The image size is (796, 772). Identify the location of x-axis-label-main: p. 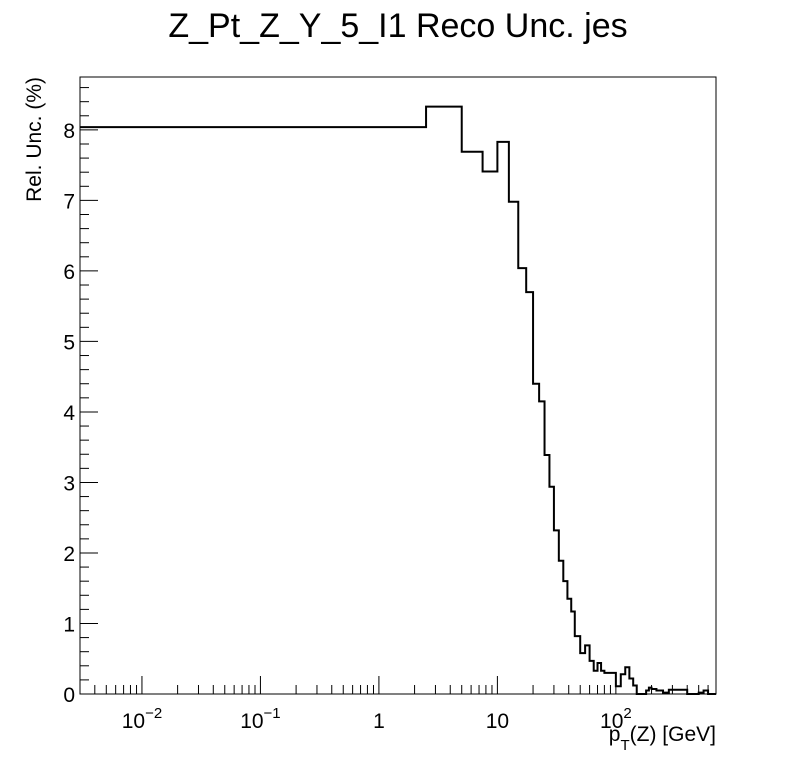
(615, 734).